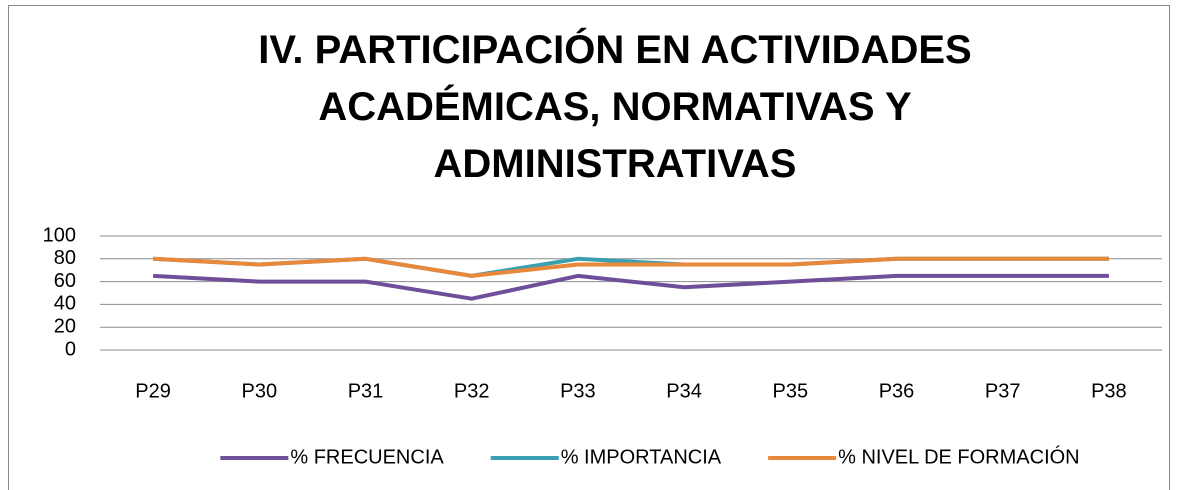 Image resolution: width=1179 pixels, height=490 pixels. What do you see at coordinates (65, 281) in the screenshot?
I see `y-tick-label: 60` at bounding box center [65, 281].